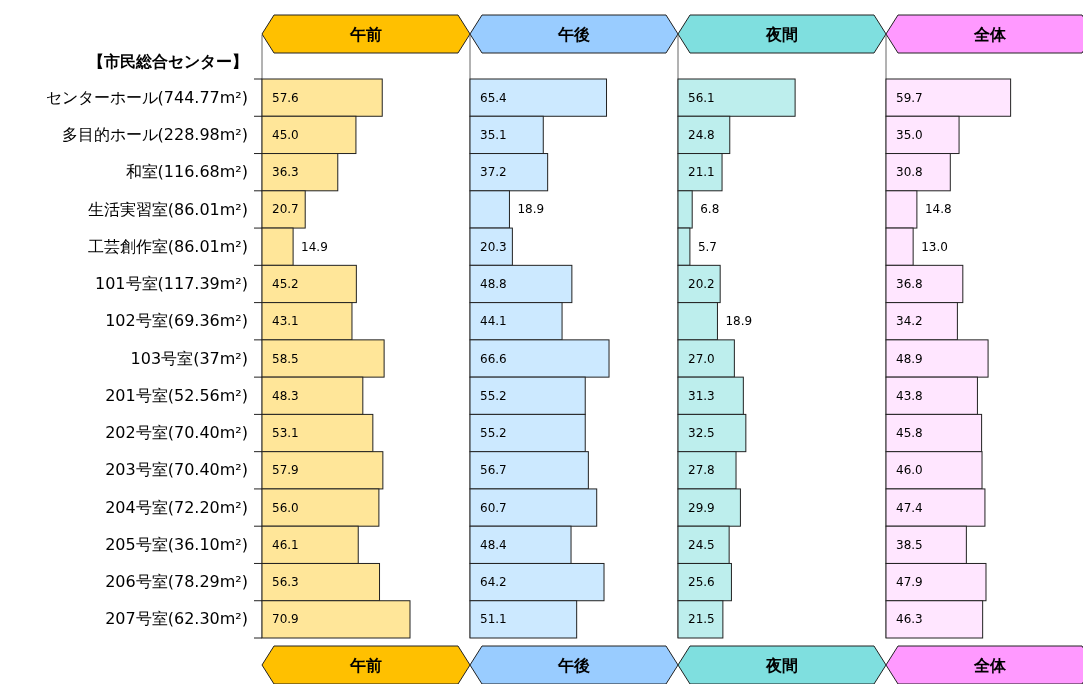 Image resolution: width=1083 pixels, height=684 pixels. What do you see at coordinates (573, 665) in the screenshot?
I see `text: 午後` at bounding box center [573, 665].